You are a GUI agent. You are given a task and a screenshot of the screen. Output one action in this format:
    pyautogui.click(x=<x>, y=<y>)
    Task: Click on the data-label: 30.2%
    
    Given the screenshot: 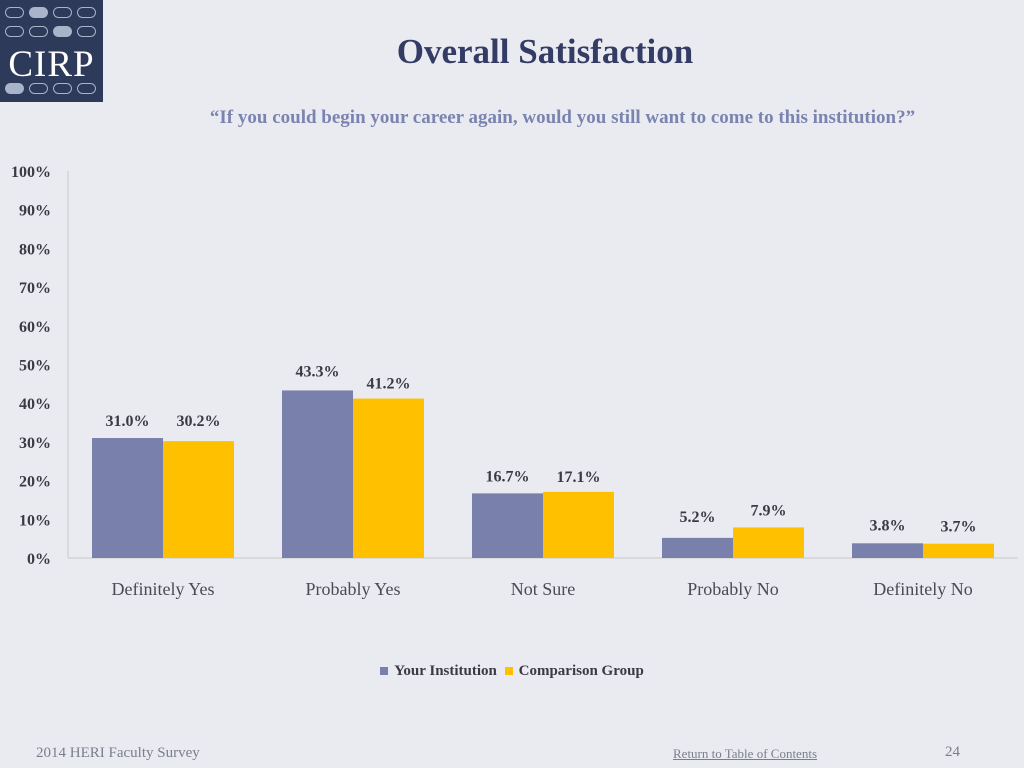 What is the action you would take?
    pyautogui.click(x=199, y=421)
    